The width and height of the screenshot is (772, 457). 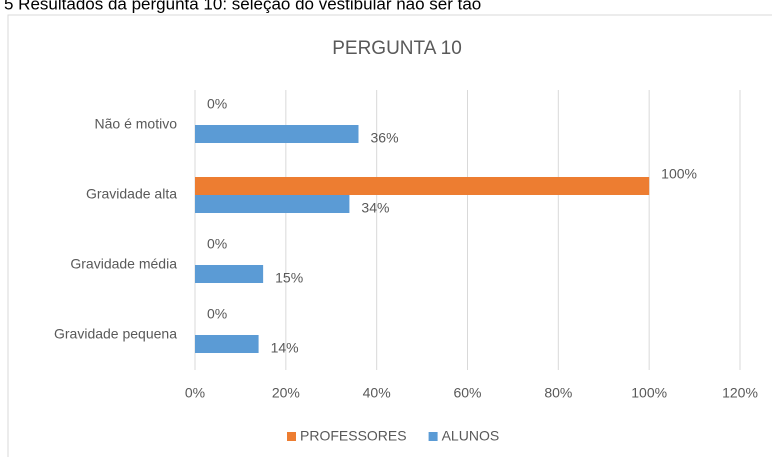 I want to click on x-tick-label: 0%, so click(x=195, y=393).